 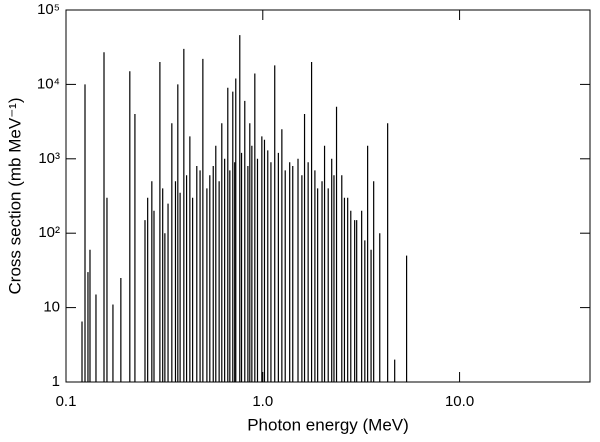 What do you see at coordinates (49, 158) in the screenshot?
I see `y-tick-label: 10³` at bounding box center [49, 158].